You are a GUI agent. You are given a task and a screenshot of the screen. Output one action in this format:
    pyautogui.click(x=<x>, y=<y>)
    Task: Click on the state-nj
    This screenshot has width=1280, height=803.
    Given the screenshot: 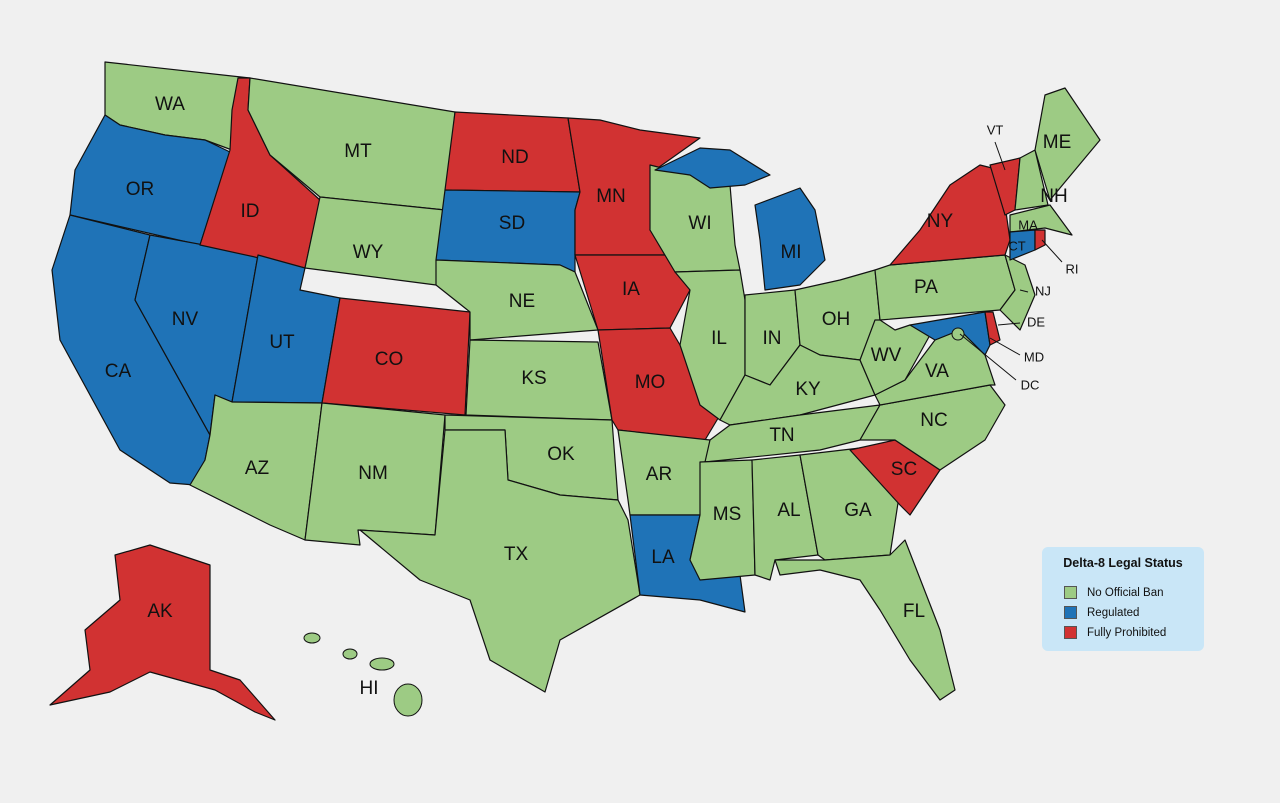 What is the action you would take?
    pyautogui.click(x=1017, y=292)
    